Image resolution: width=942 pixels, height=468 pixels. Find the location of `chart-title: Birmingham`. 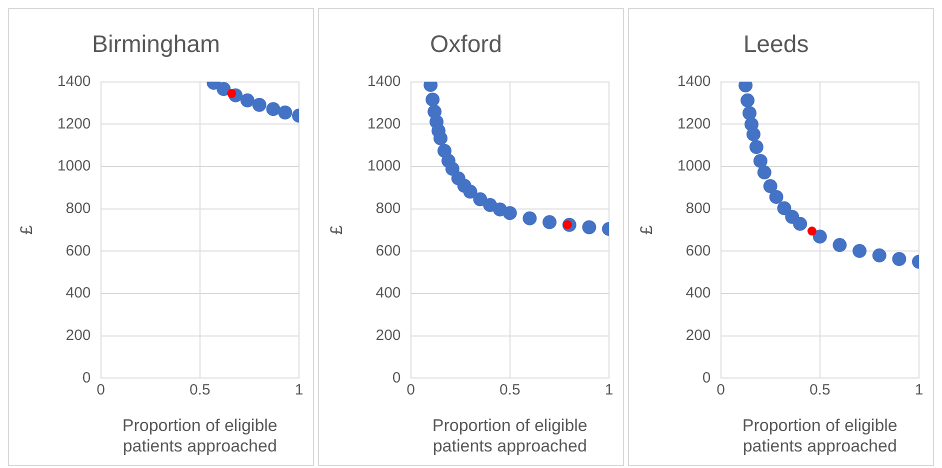

chart-title: Birmingham is located at coordinates (156, 44).